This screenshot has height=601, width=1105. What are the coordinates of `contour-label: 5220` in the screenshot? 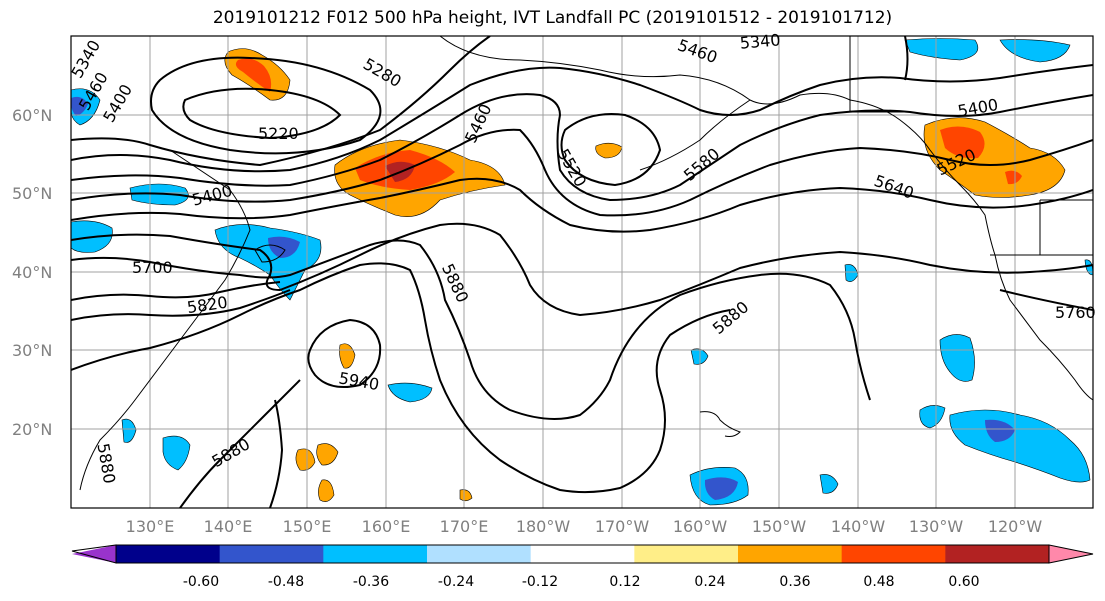 It's located at (278, 133).